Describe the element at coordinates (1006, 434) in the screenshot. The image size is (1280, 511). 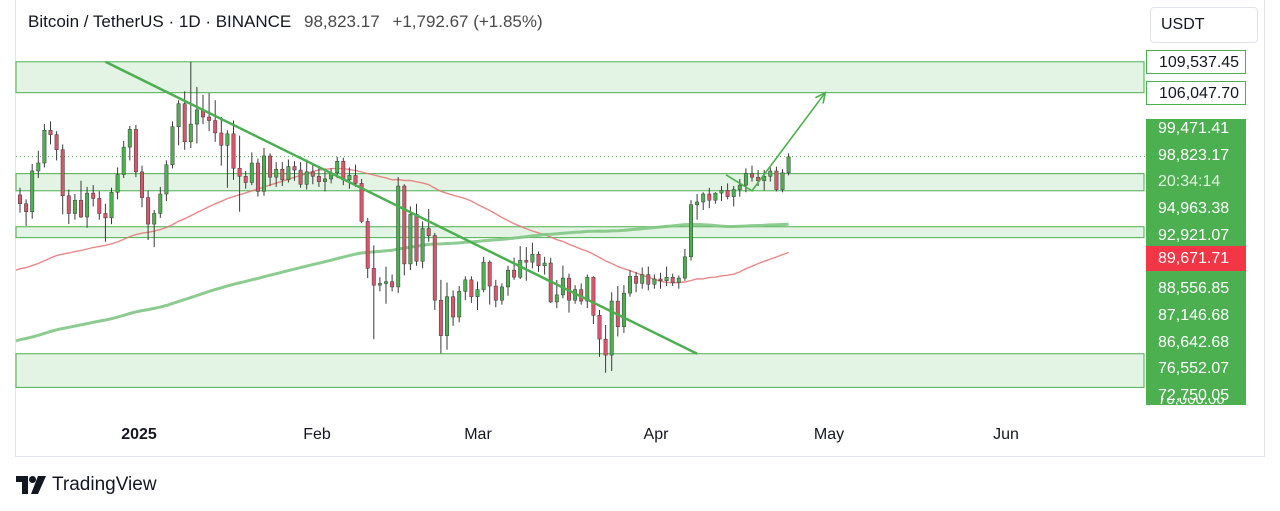
I see `x-tick-label: Jun` at that location.